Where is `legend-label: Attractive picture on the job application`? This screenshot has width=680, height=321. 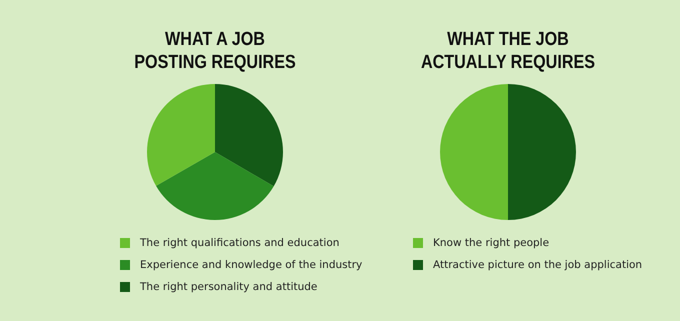
legend-label: Attractive picture on the job application is located at coordinates (537, 265).